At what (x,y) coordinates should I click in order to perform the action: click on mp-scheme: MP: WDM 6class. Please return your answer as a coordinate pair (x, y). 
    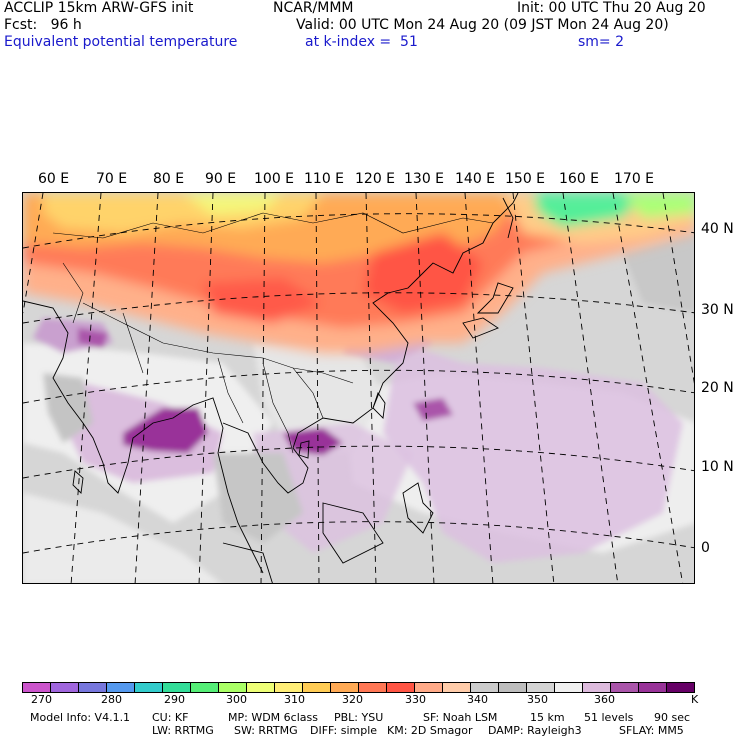
    Looking at the image, I should click on (273, 717).